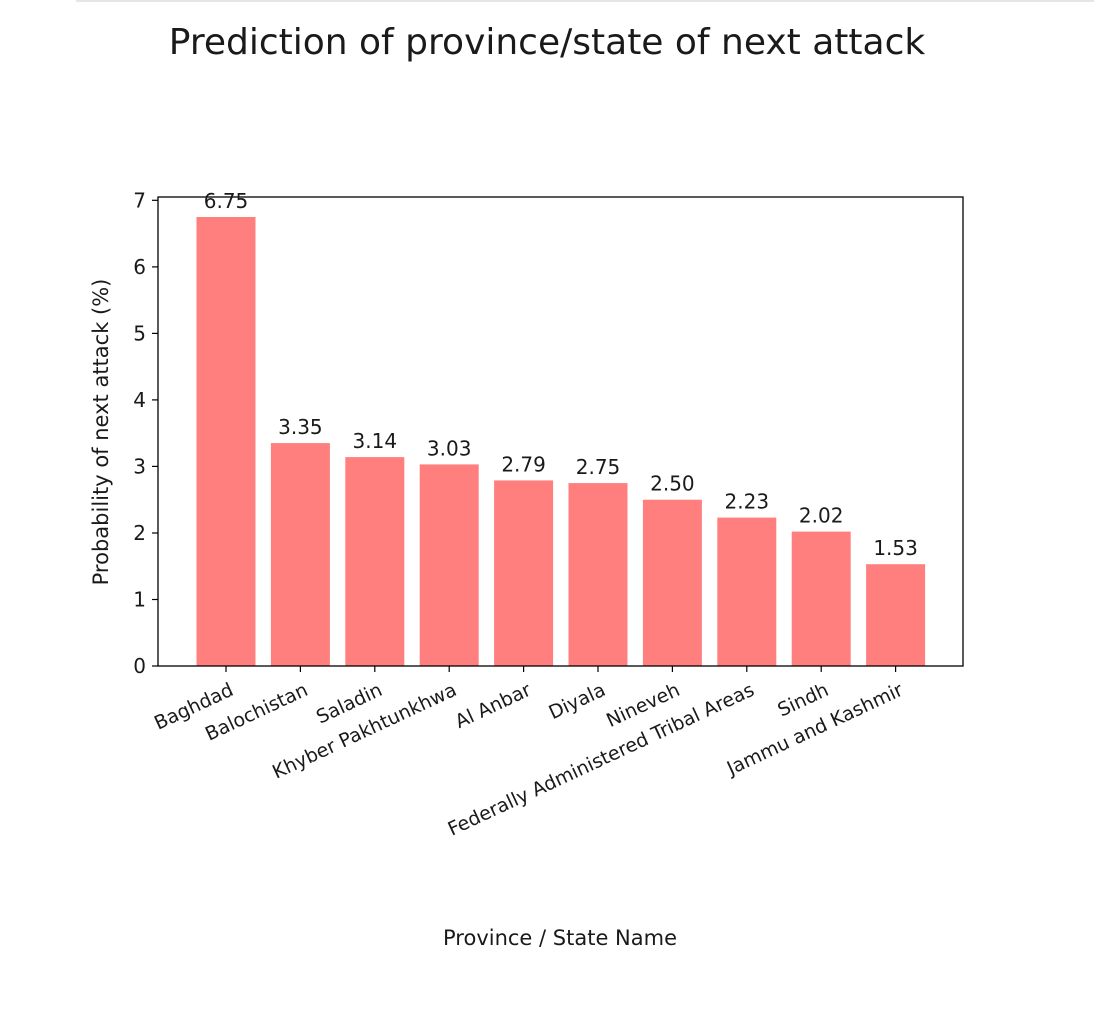 Image resolution: width=1094 pixels, height=1013 pixels. What do you see at coordinates (375, 441) in the screenshot?
I see `data-label: 3.14` at bounding box center [375, 441].